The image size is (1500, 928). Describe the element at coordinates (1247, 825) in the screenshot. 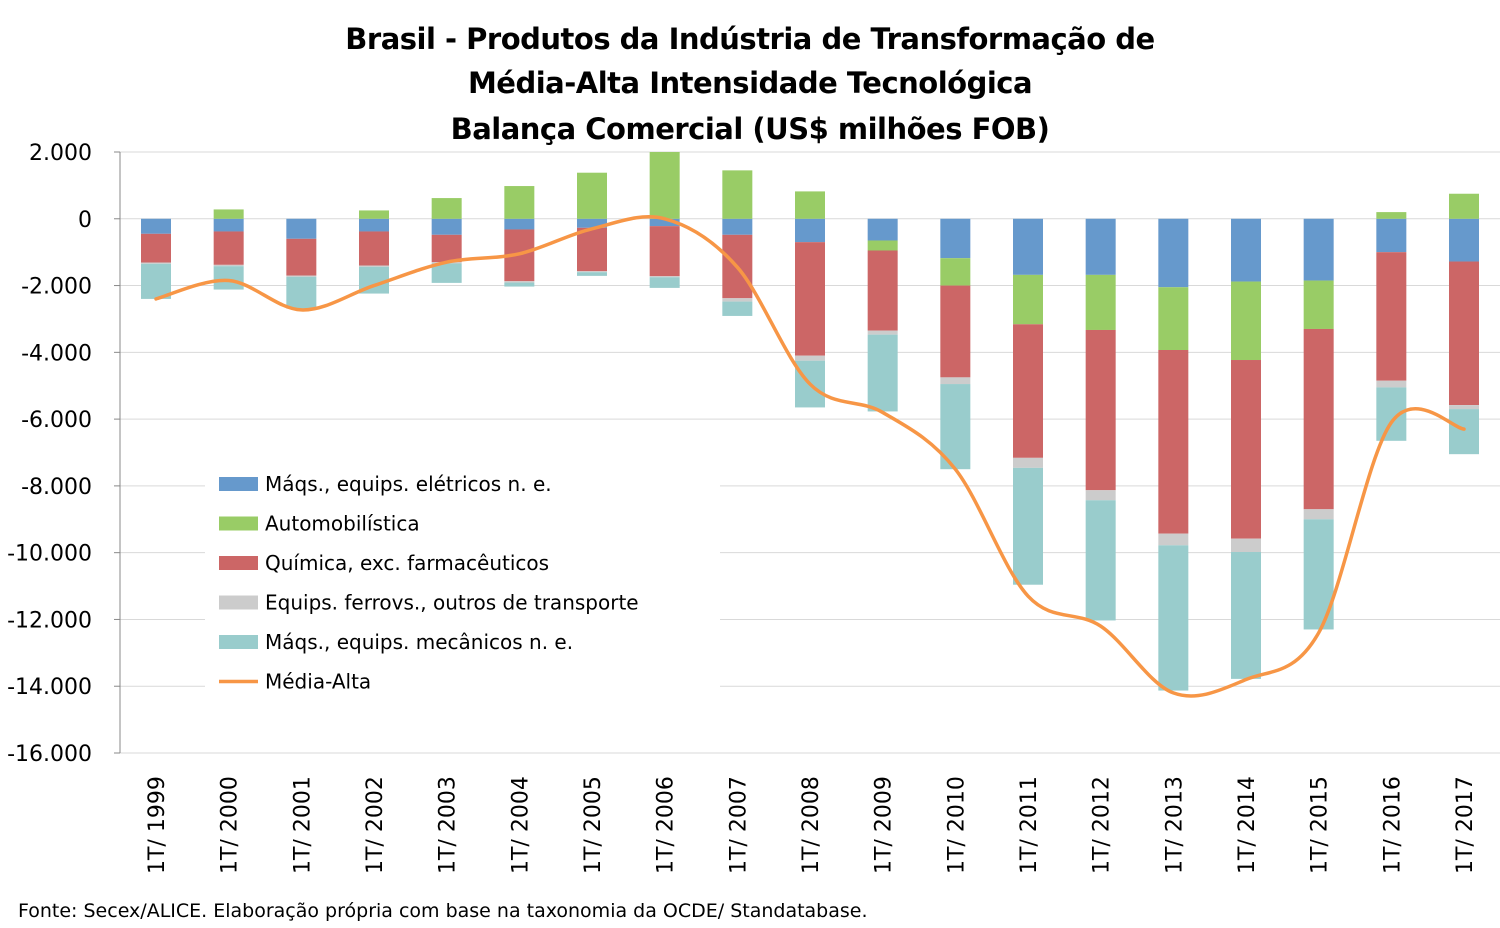

I see `x-tick-label: 1T/ 2014` at that location.